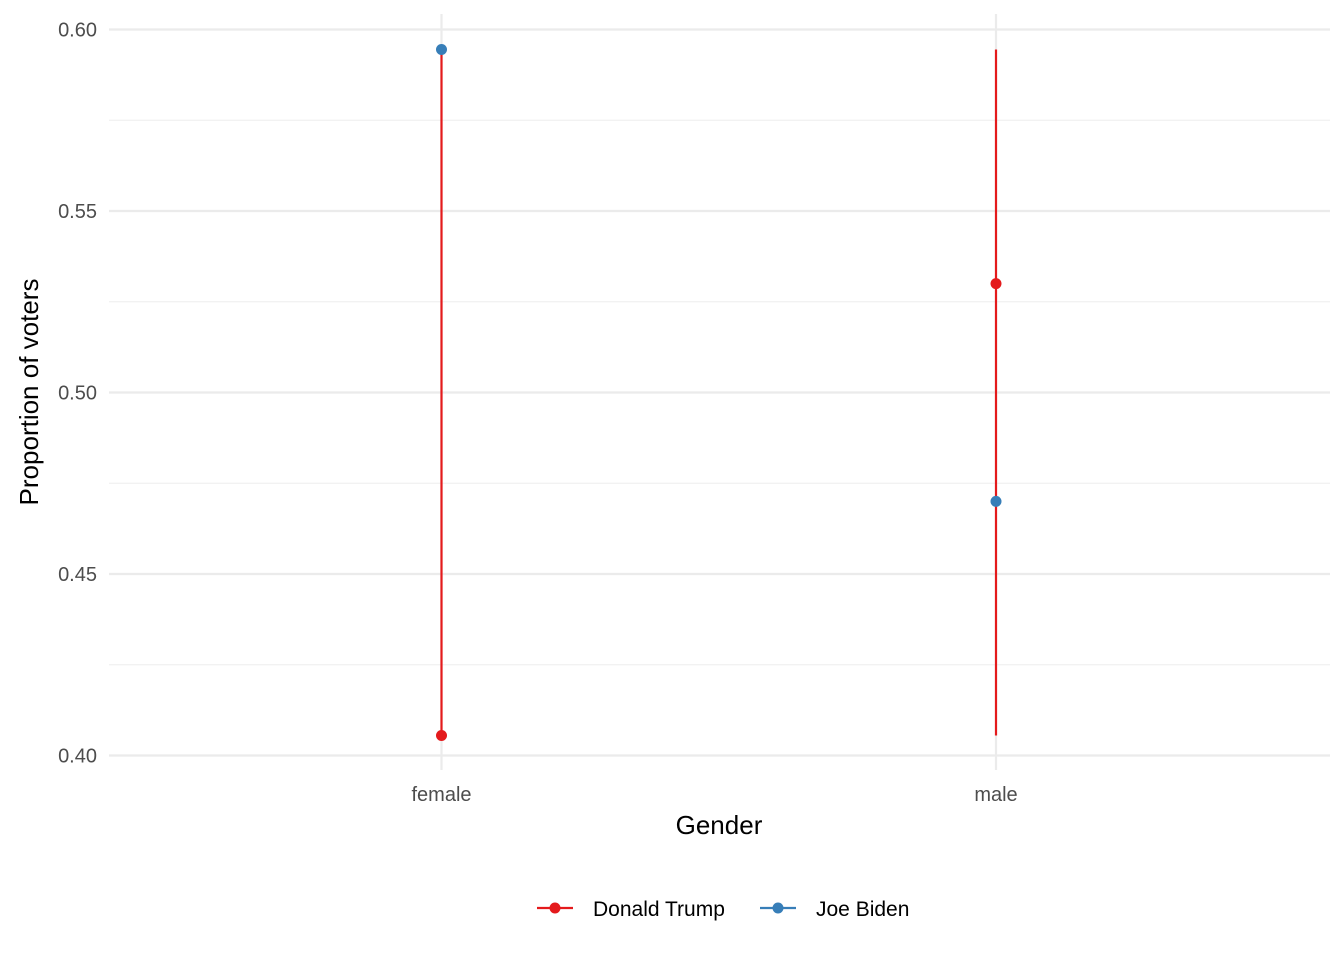 The image size is (1344, 960). I want to click on legend: Donald Trump Joe Biden, so click(723, 909).